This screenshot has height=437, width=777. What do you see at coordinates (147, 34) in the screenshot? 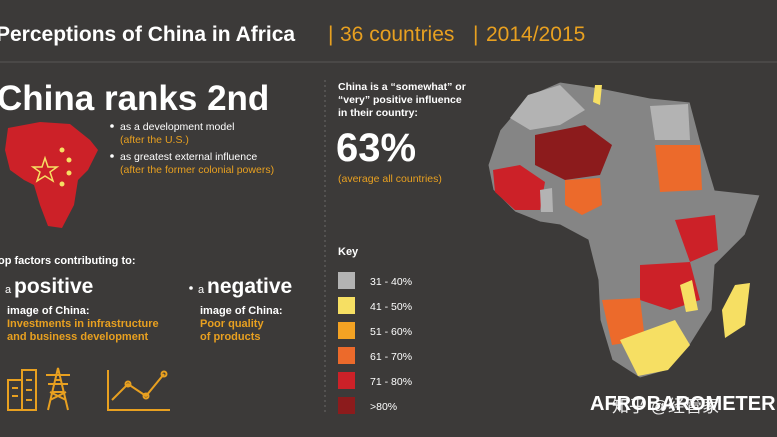
I see `title: Perceptions of China in Africa` at bounding box center [147, 34].